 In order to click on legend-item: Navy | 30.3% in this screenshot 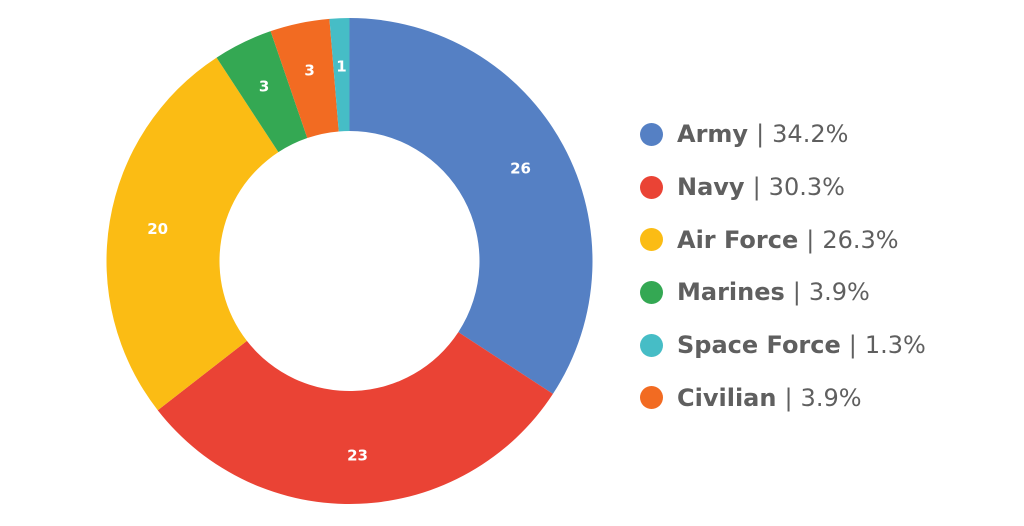, I will do `click(783, 187)`.